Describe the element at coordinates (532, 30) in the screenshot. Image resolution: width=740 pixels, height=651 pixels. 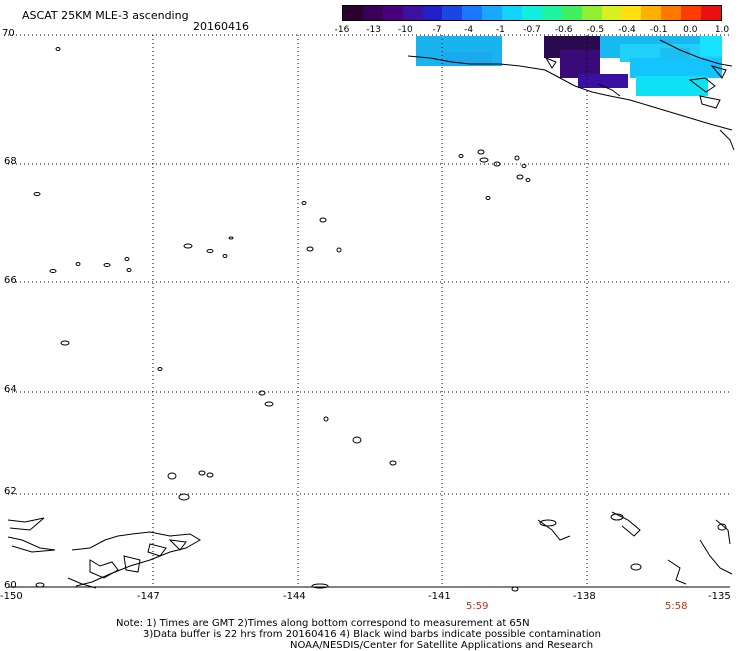
I see `colorbar-label: -0.7` at that location.